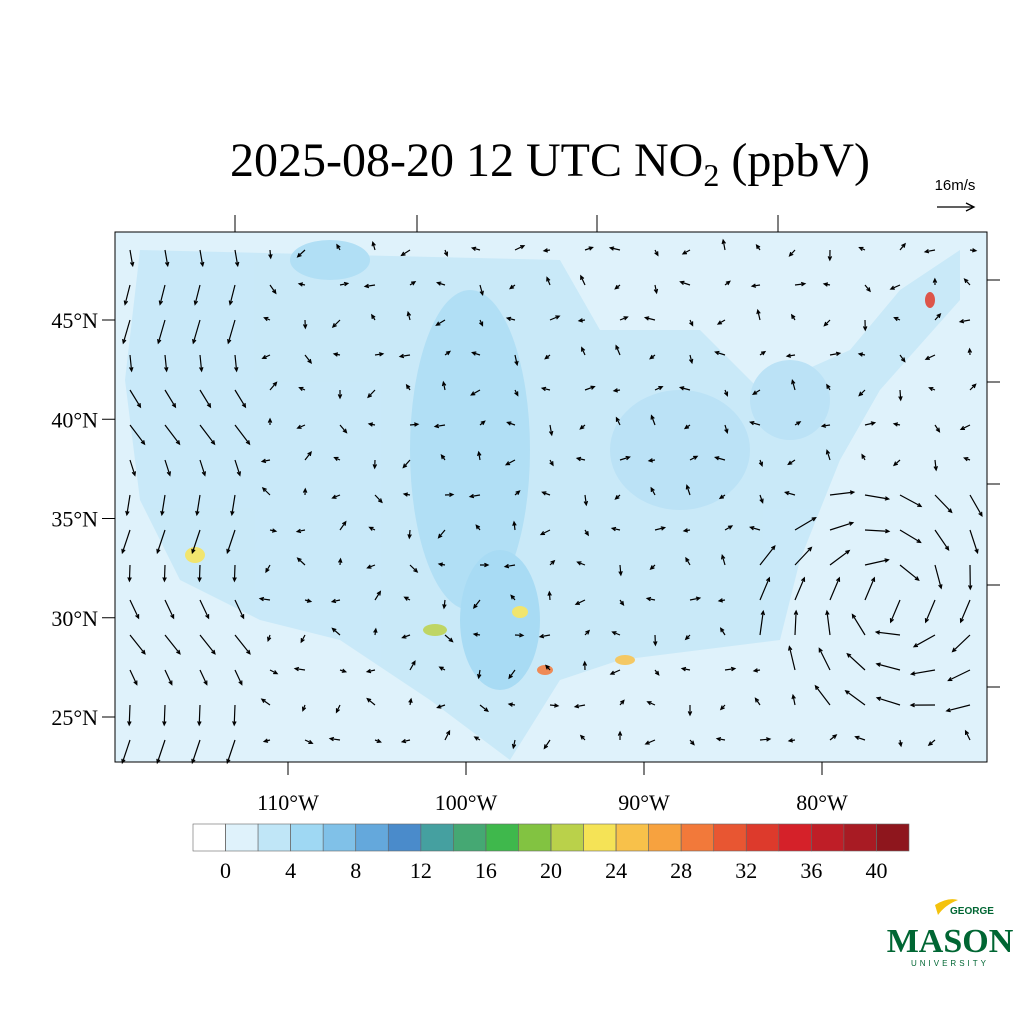 The height and width of the screenshot is (1029, 1024). Describe the element at coordinates (74, 419) in the screenshot. I see `lat-tick-label: 40°N` at that location.